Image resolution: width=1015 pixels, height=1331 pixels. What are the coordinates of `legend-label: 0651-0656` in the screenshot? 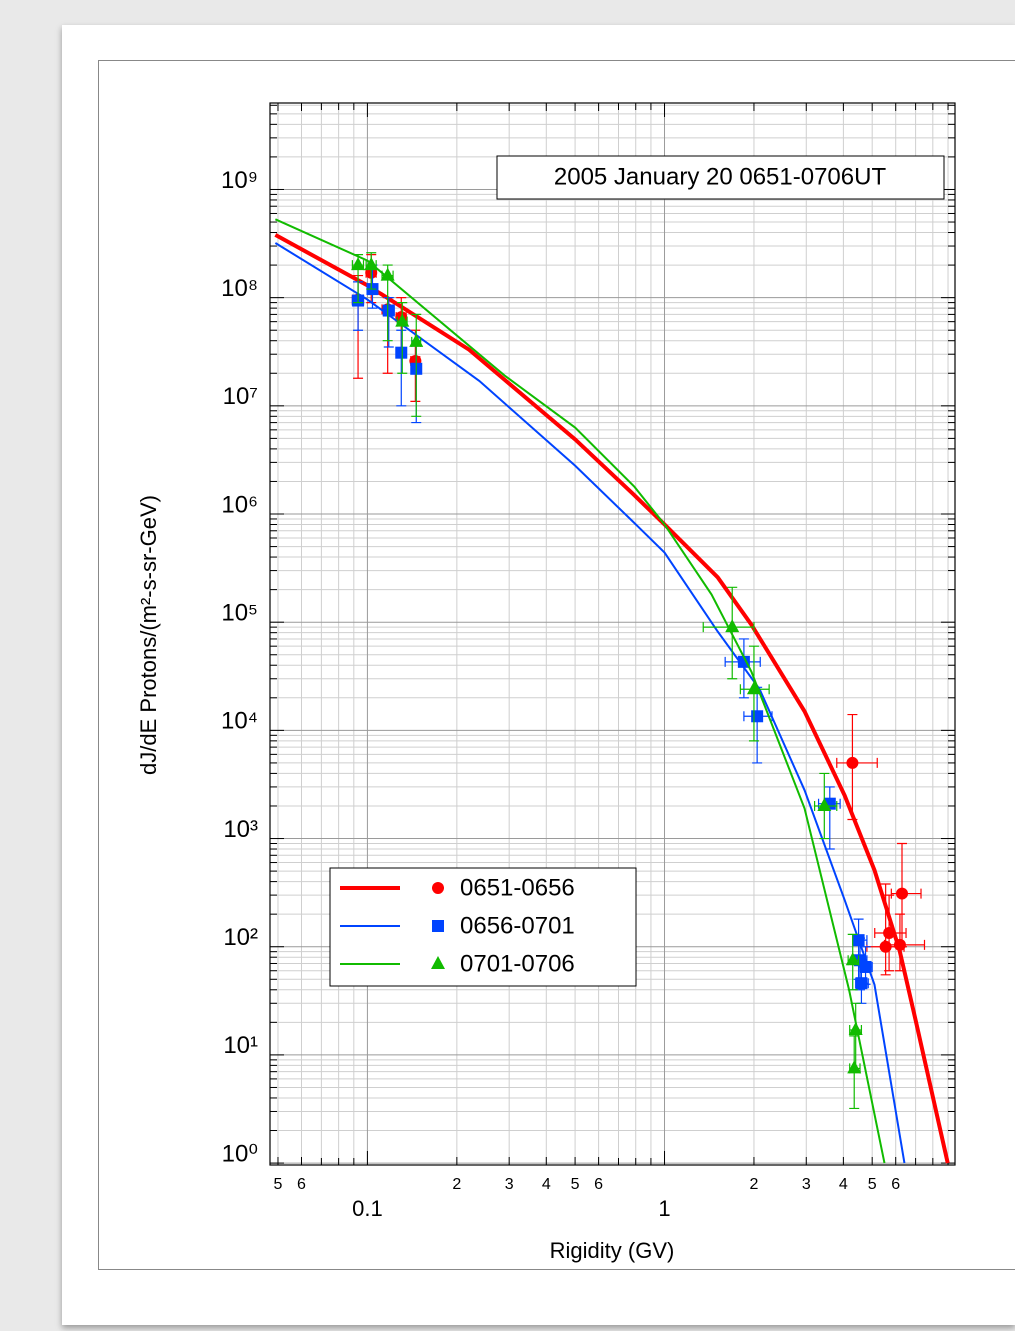 It's located at (517, 887).